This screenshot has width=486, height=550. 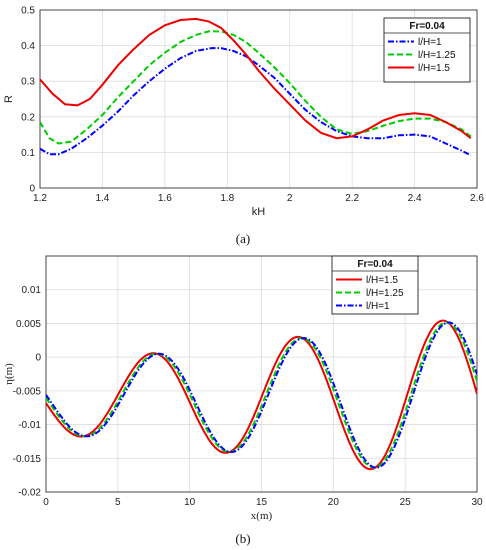 I want to click on x-tick-label: 20, so click(x=334, y=502).